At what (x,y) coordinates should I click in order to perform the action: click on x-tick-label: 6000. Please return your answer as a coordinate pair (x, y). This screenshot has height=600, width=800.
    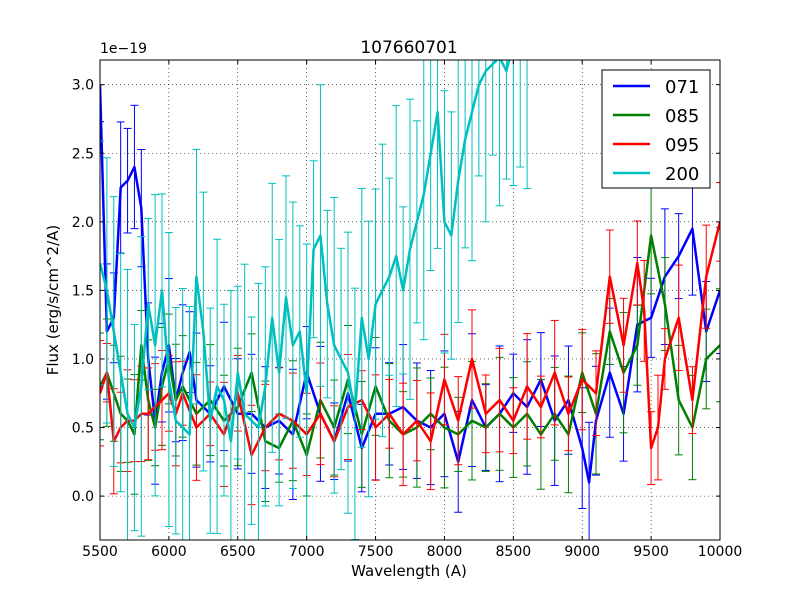
    Looking at the image, I should click on (169, 552).